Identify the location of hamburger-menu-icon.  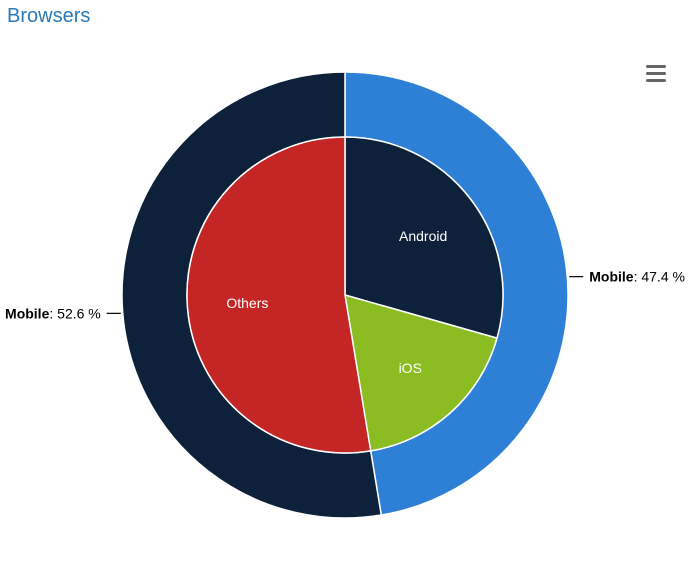
(656, 66).